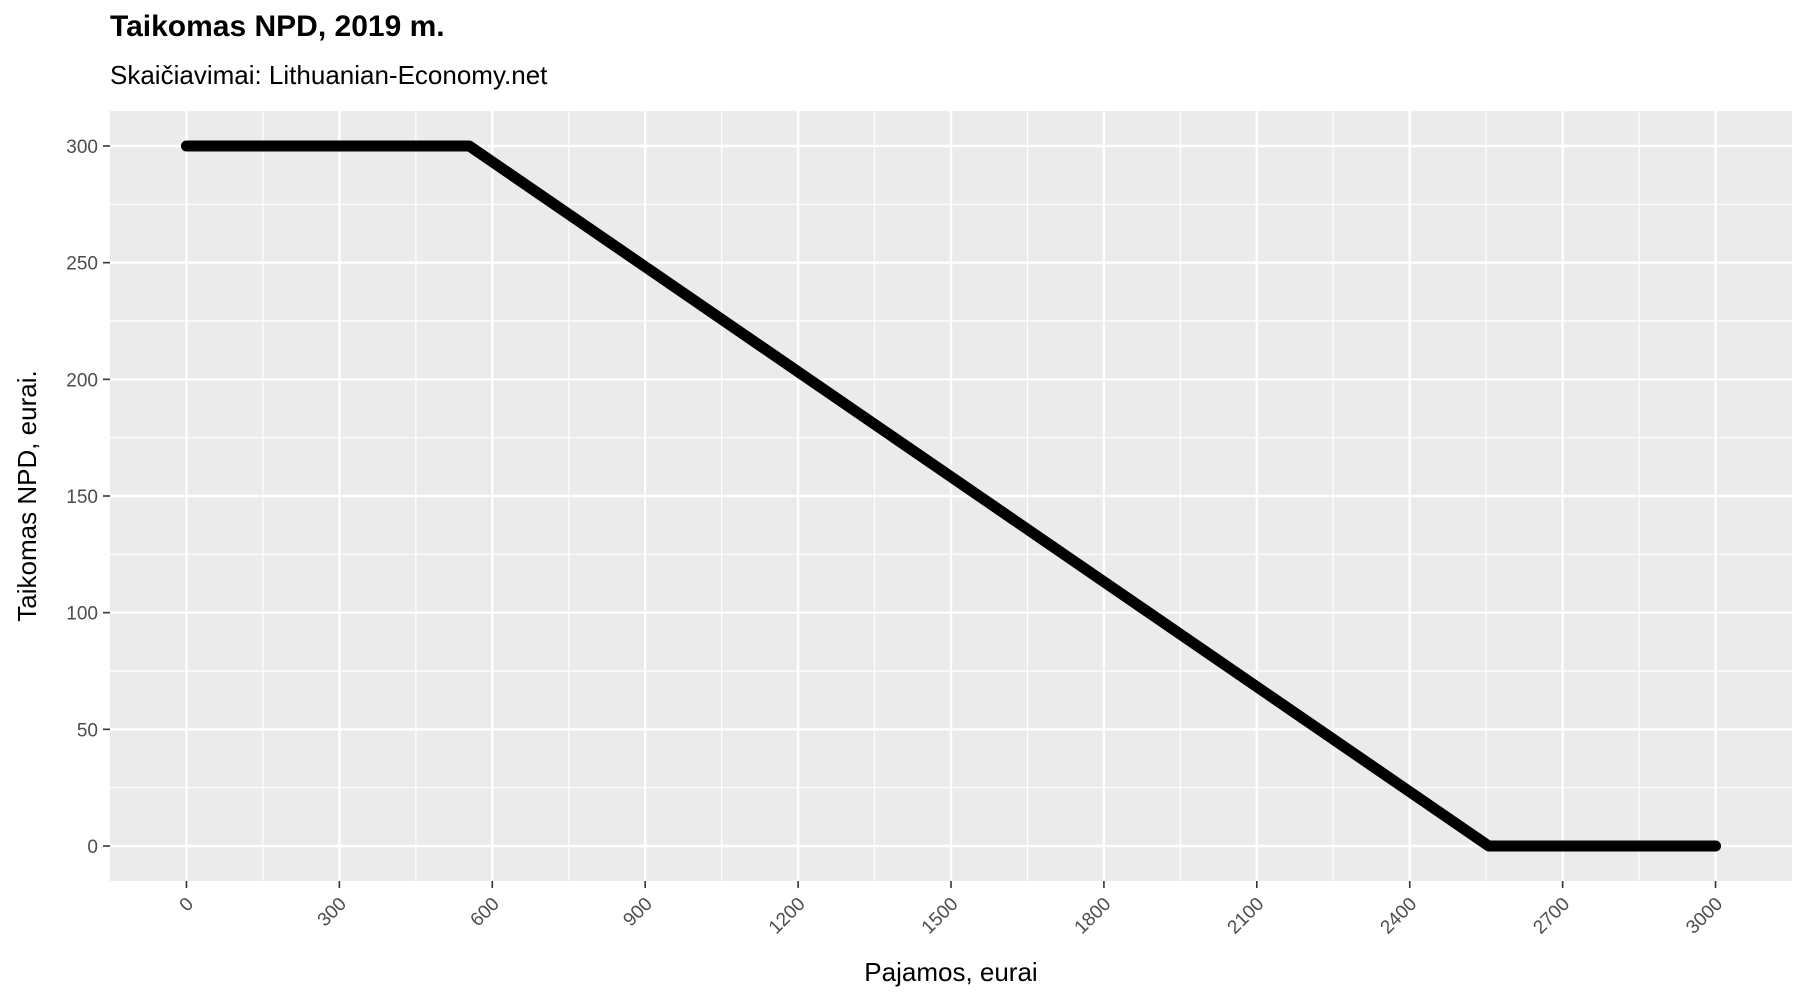 This screenshot has width=1800, height=1000. What do you see at coordinates (950, 972) in the screenshot?
I see `x-axis-title: Pajamos, eurai` at bounding box center [950, 972].